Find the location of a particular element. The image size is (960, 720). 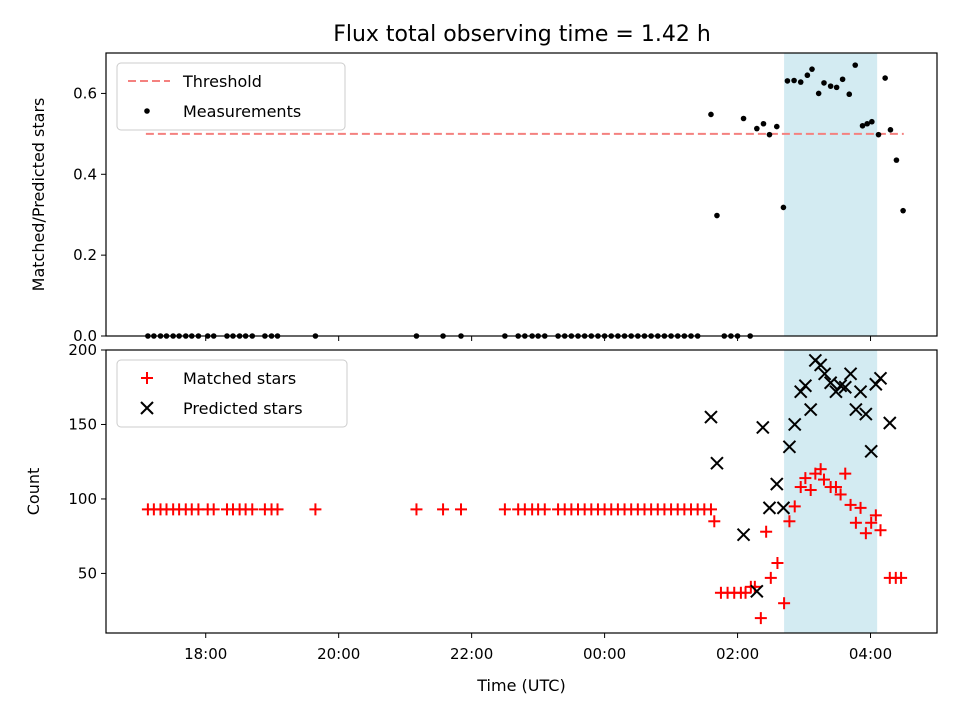

bottom-legend-box is located at coordinates (232, 393).